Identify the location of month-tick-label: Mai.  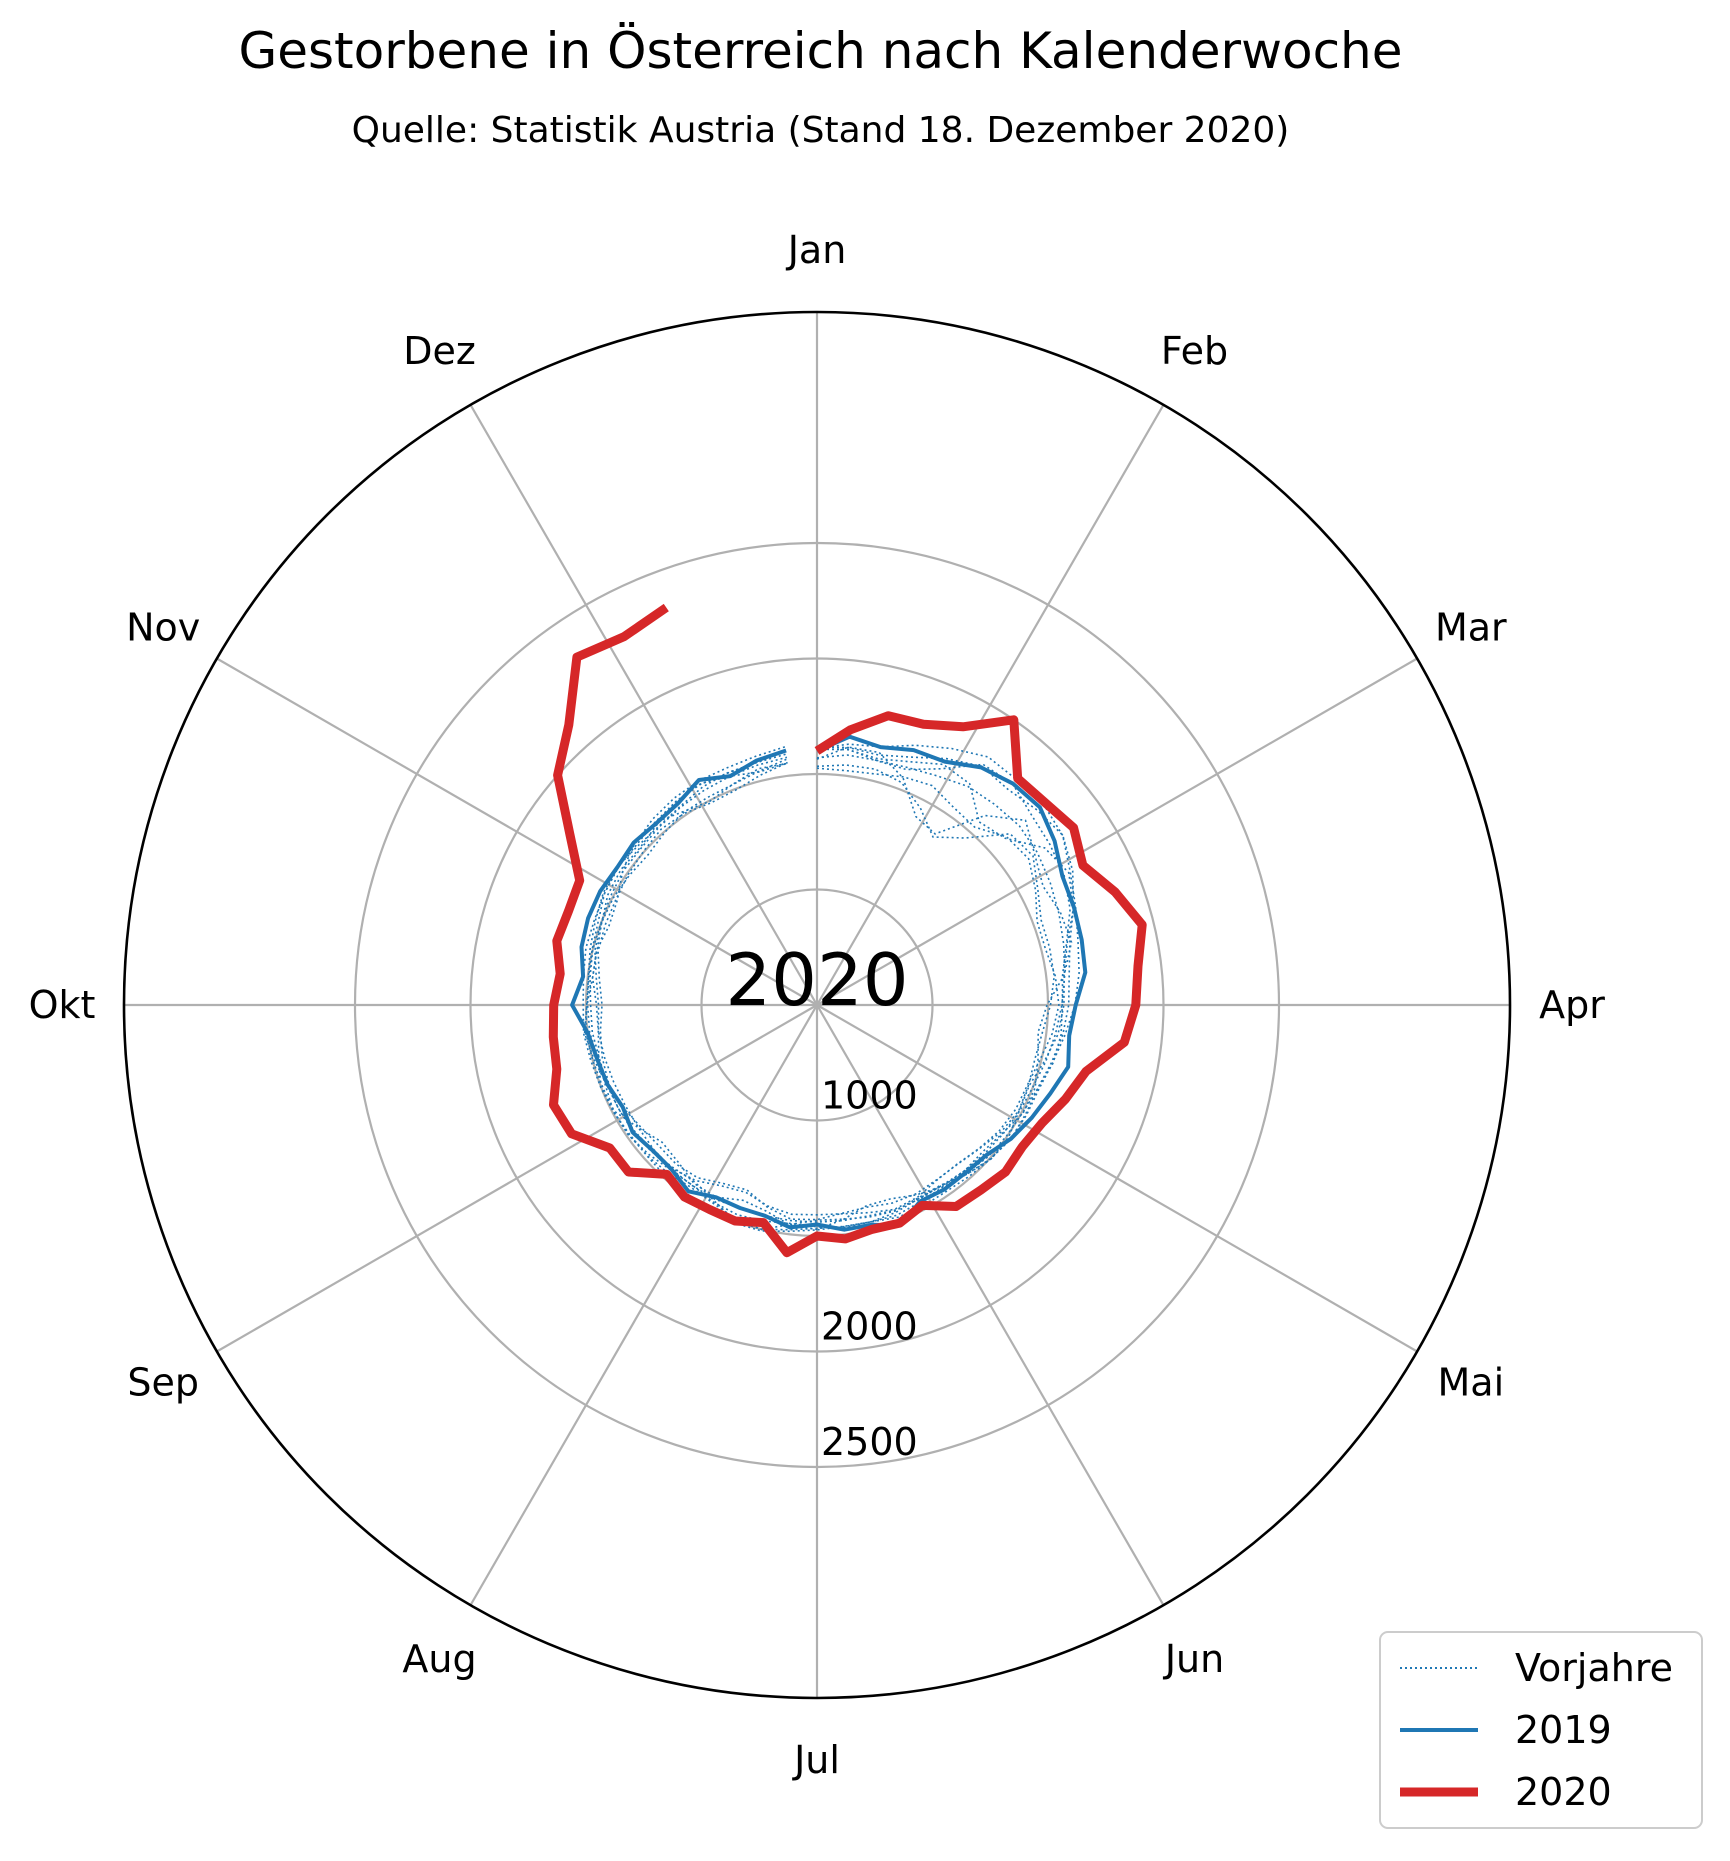
(1471, 1383).